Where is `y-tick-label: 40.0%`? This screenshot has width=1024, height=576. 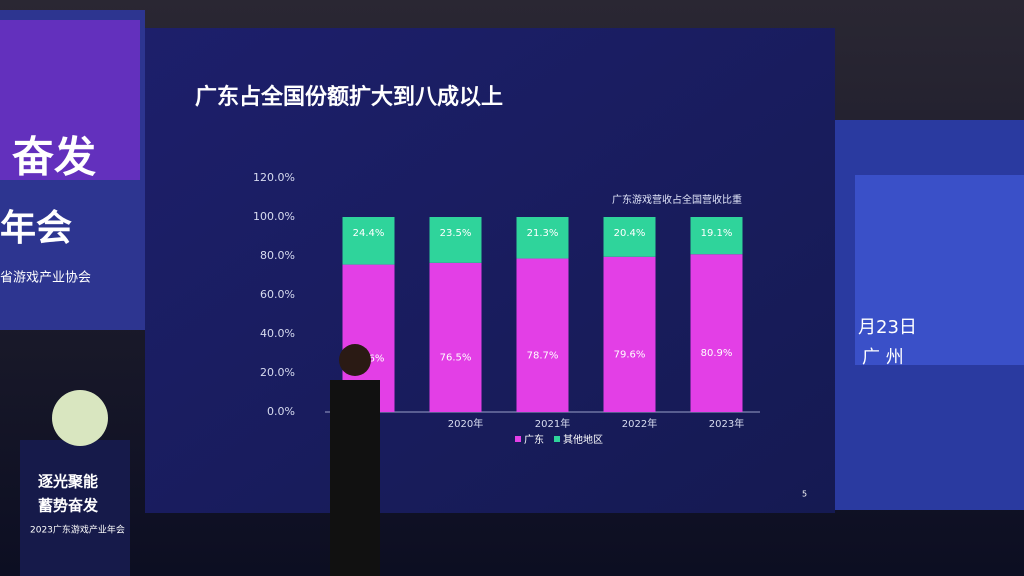 y-tick-label: 40.0% is located at coordinates (277, 333).